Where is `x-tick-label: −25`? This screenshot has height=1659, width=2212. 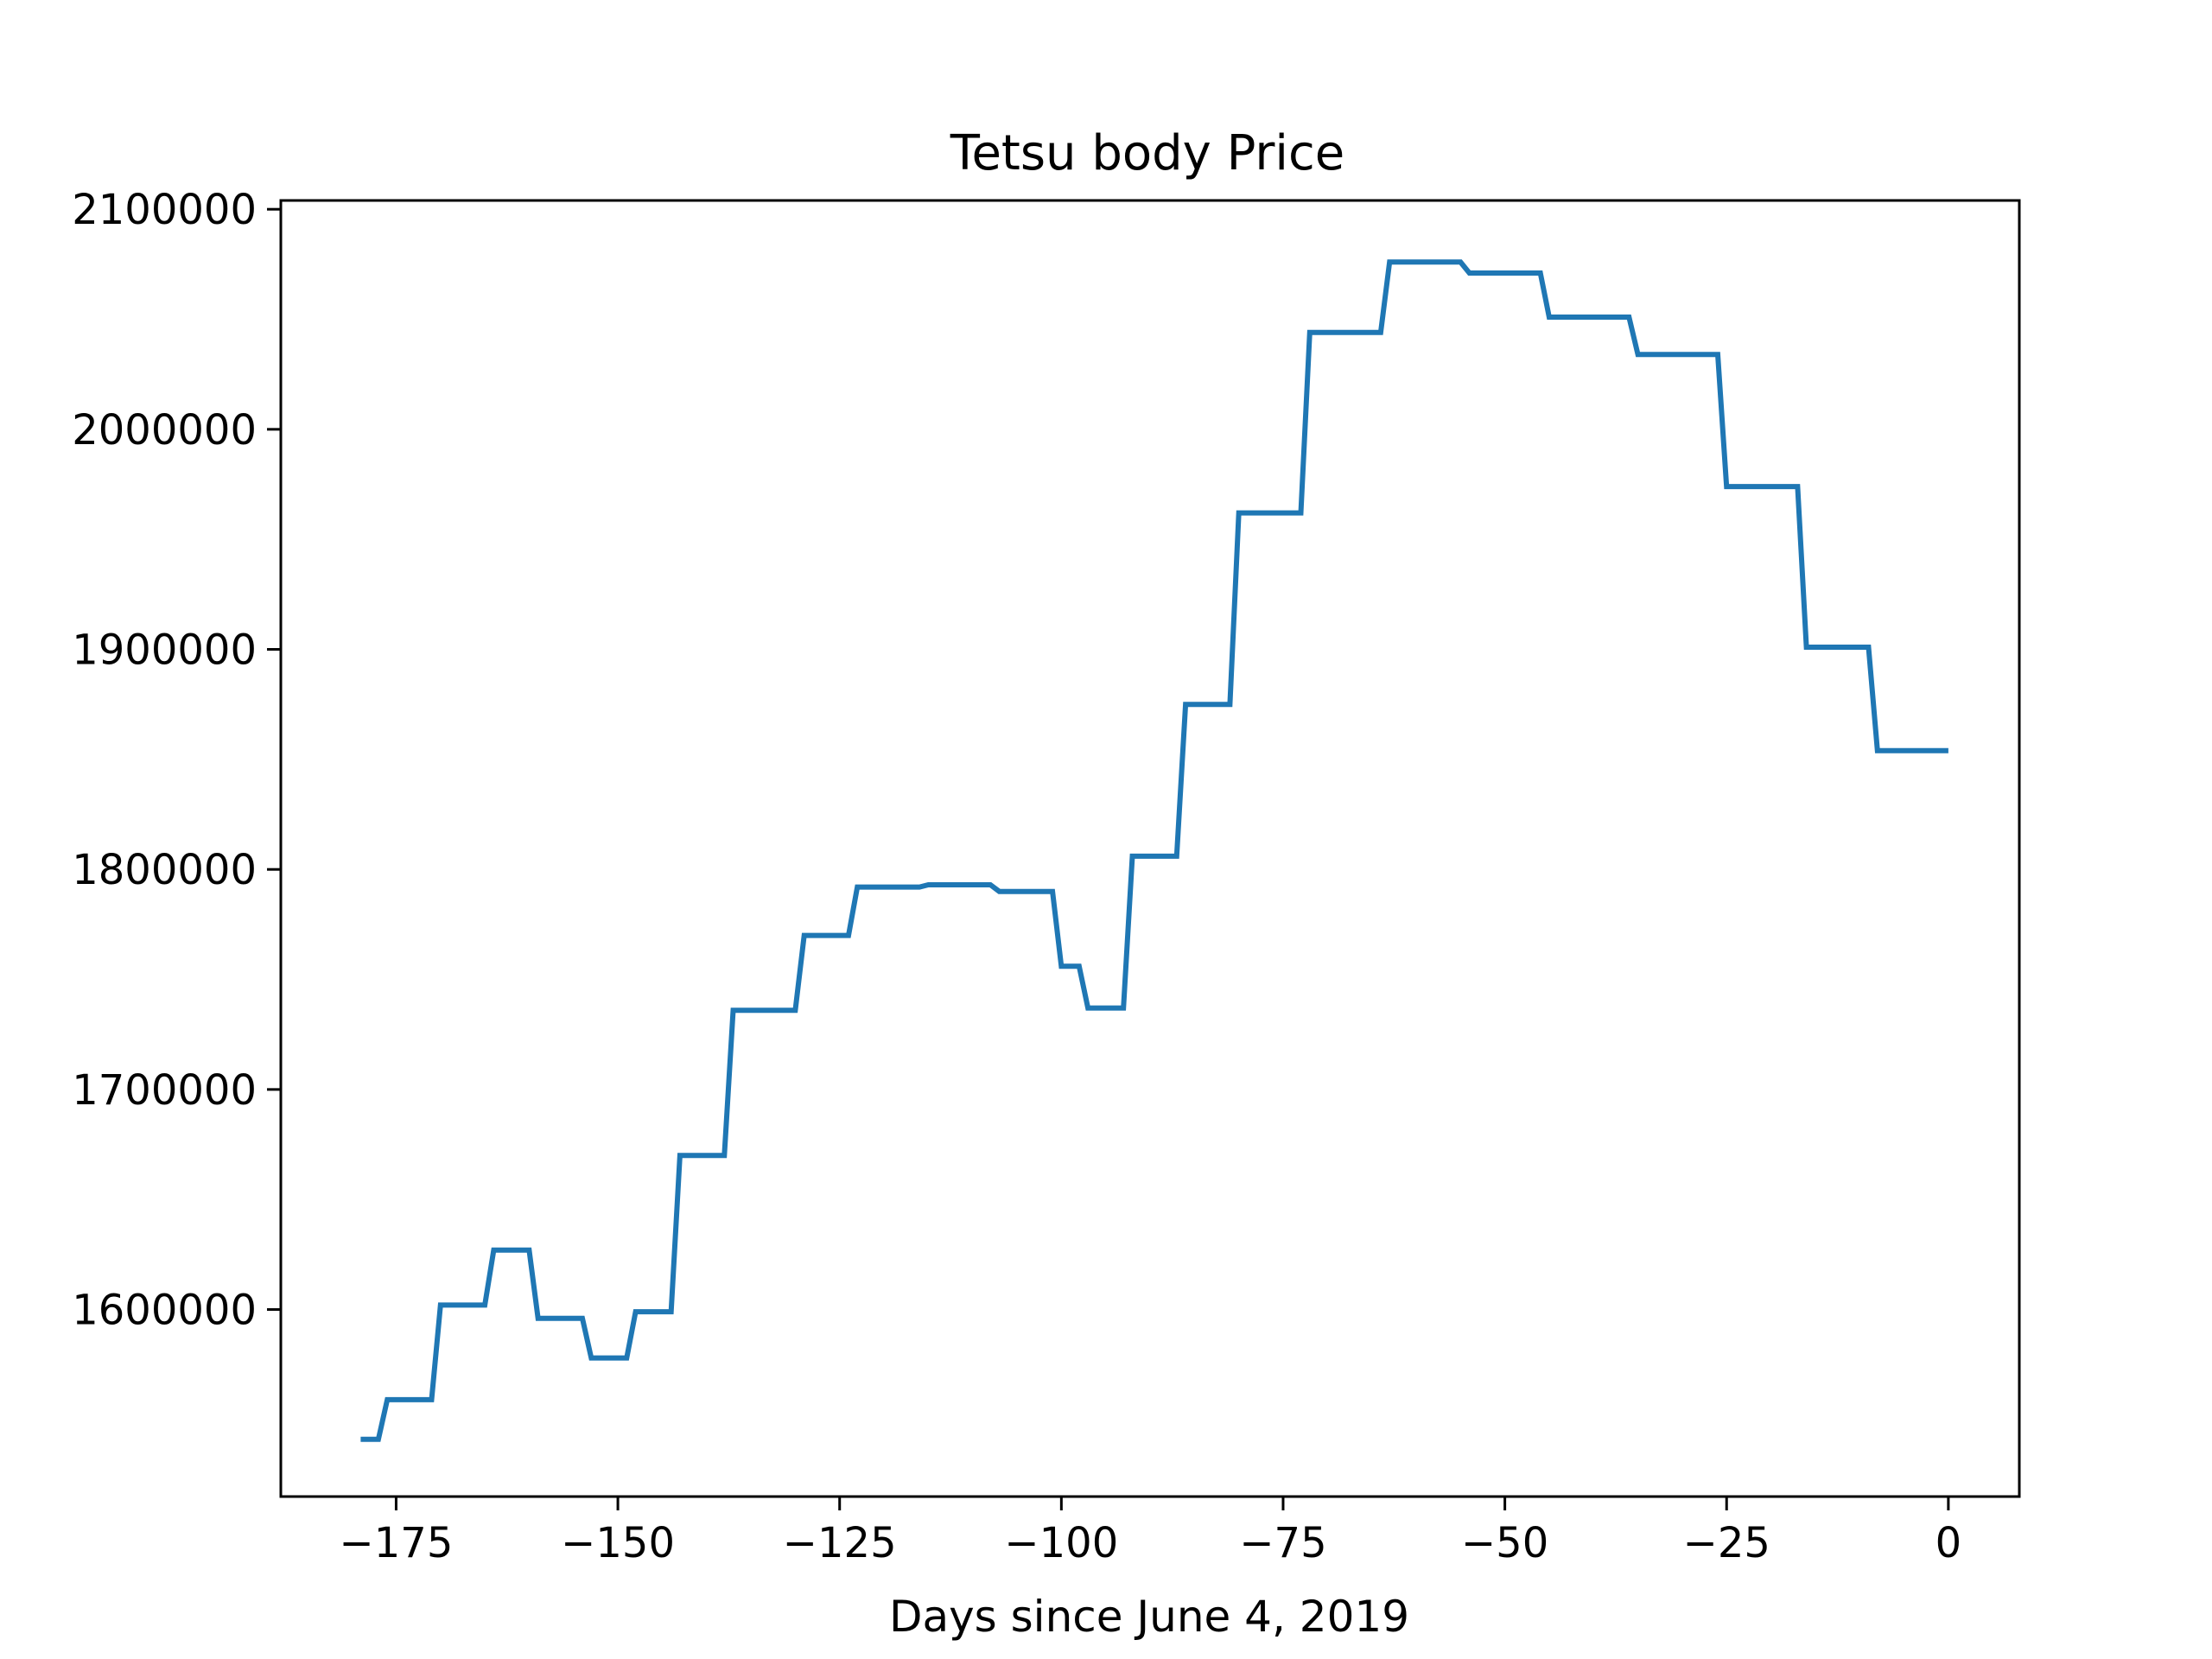
x-tick-label: −25 is located at coordinates (1726, 1543).